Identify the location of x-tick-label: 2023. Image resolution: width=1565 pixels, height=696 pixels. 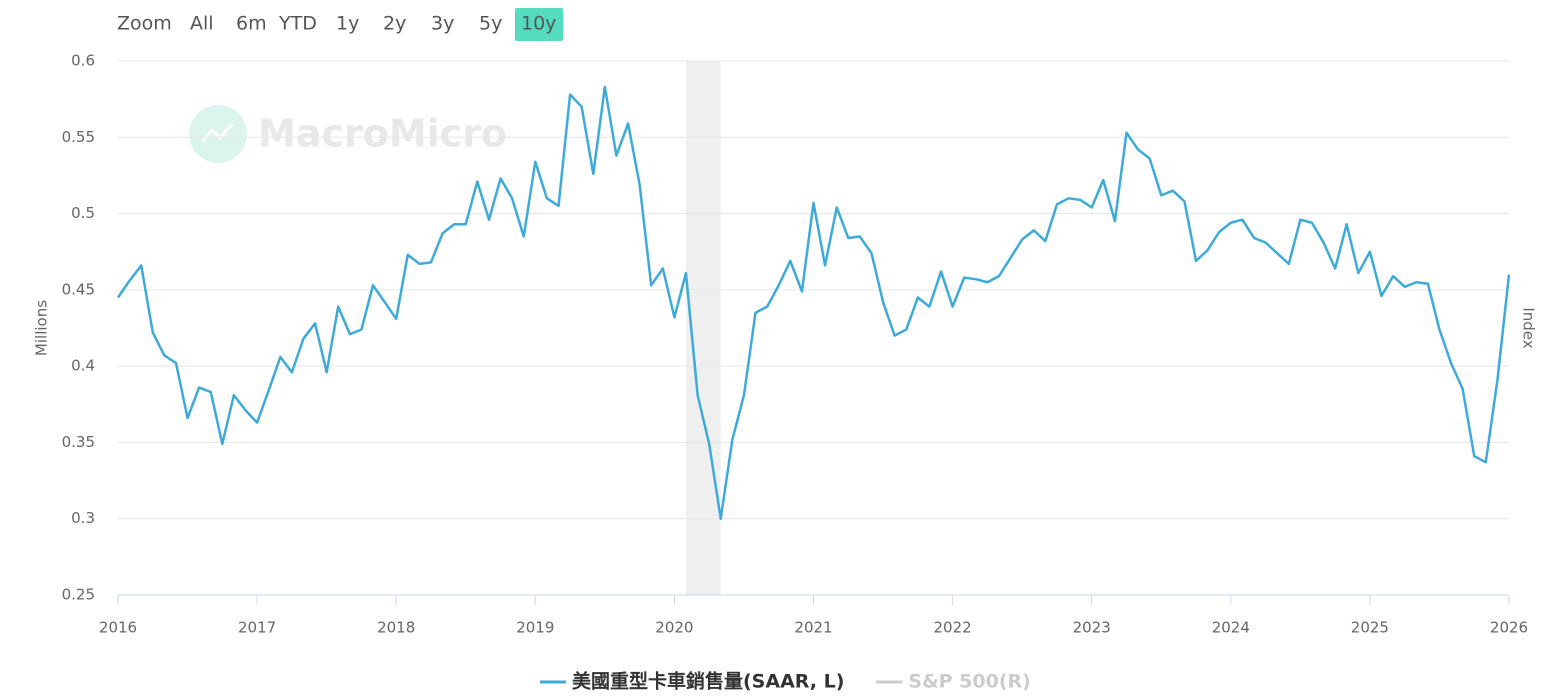
(1092, 628).